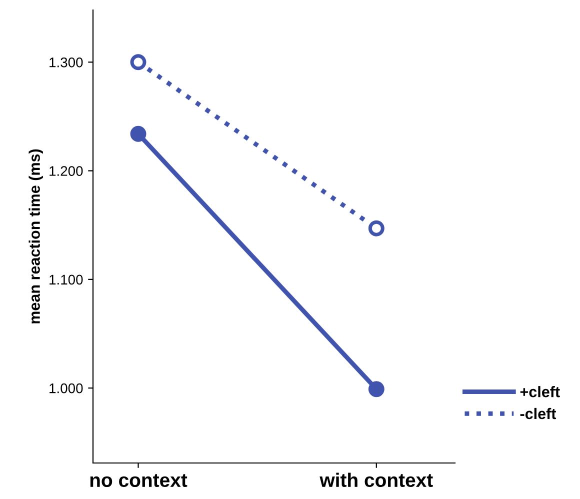 The width and height of the screenshot is (580, 499). What do you see at coordinates (66, 388) in the screenshot?
I see `y-tick-label: 1.000` at bounding box center [66, 388].